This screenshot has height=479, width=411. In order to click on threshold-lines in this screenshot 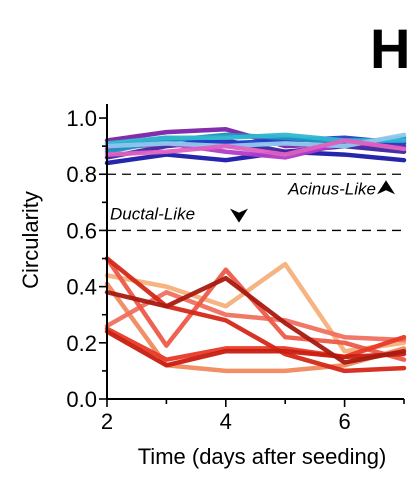, I will do `click(255, 202)`.